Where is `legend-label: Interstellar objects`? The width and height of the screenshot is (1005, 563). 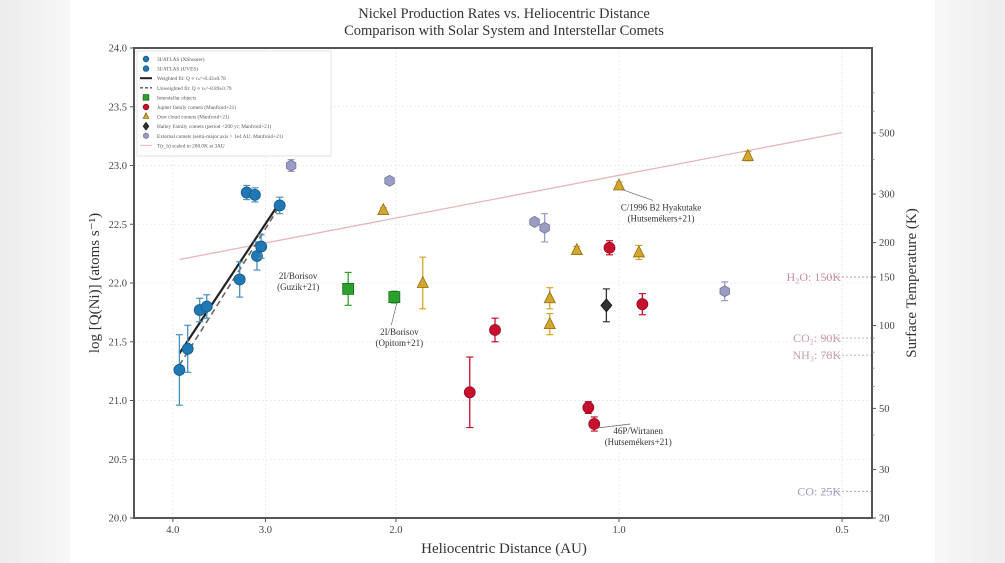 legend-label: Interstellar objects is located at coordinates (176, 98).